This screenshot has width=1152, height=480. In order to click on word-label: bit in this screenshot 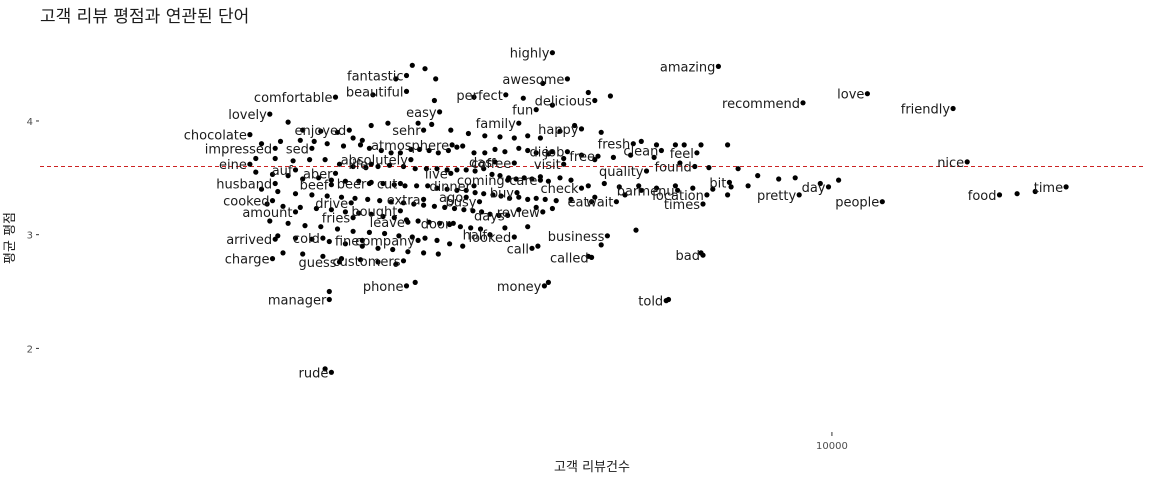, I will do `click(717, 183)`.